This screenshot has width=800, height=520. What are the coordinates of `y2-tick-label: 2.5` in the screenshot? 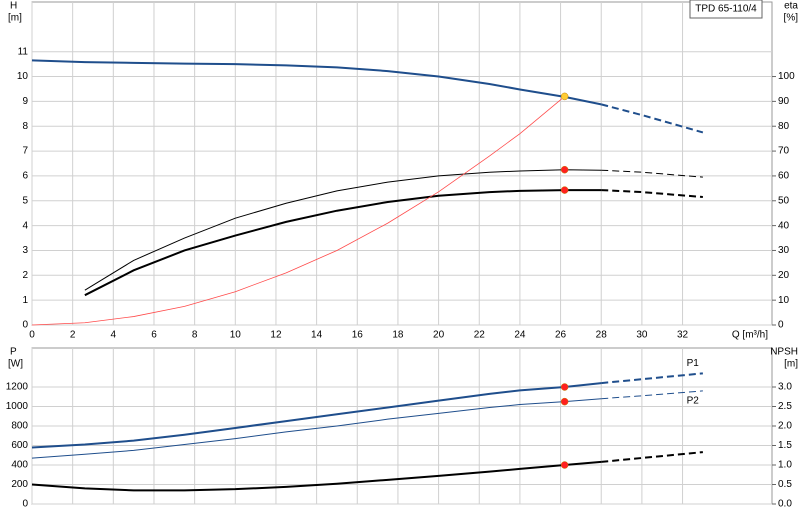 It's located at (785, 406).